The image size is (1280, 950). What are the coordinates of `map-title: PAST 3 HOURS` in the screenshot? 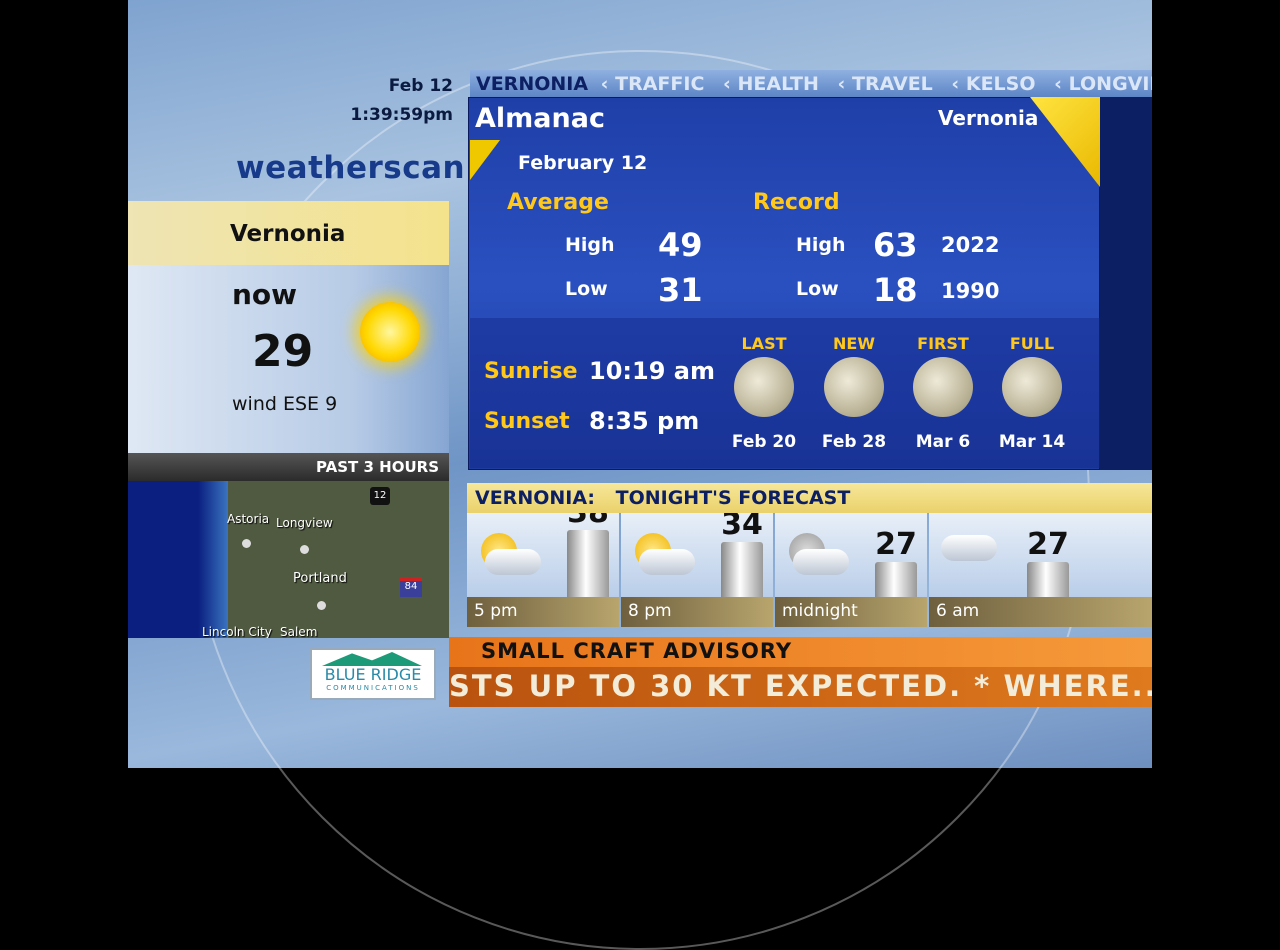 It's located at (288, 467).